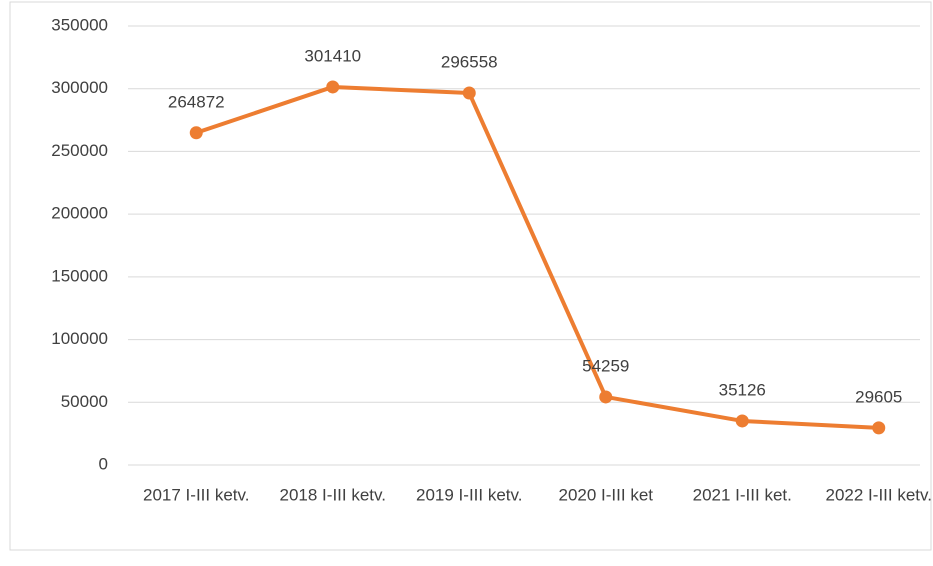  What do you see at coordinates (333, 494) in the screenshot?
I see `x-tick-label: 2018 I-III ketv.` at bounding box center [333, 494].